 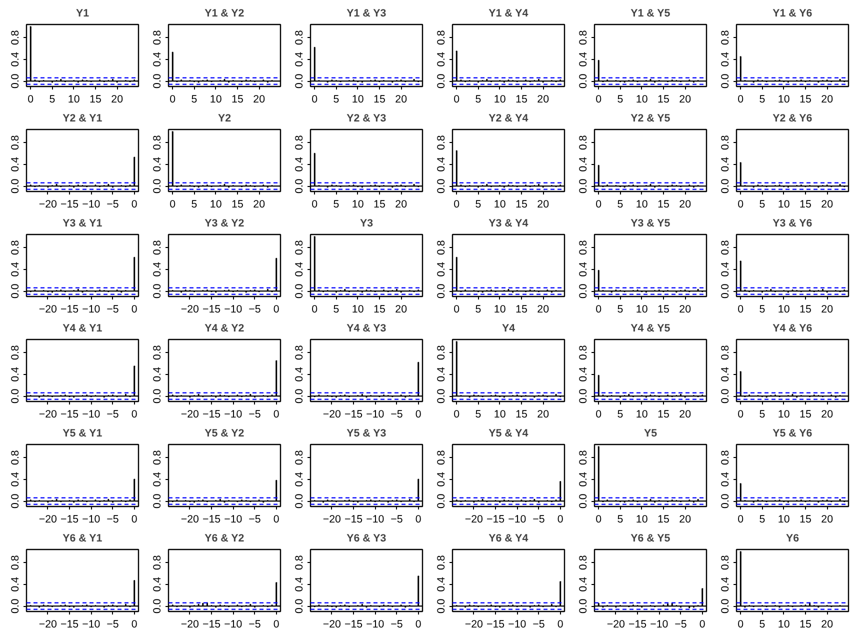 What do you see at coordinates (224, 14) in the screenshot?
I see `chart-title: Y1 & Y2` at bounding box center [224, 14].